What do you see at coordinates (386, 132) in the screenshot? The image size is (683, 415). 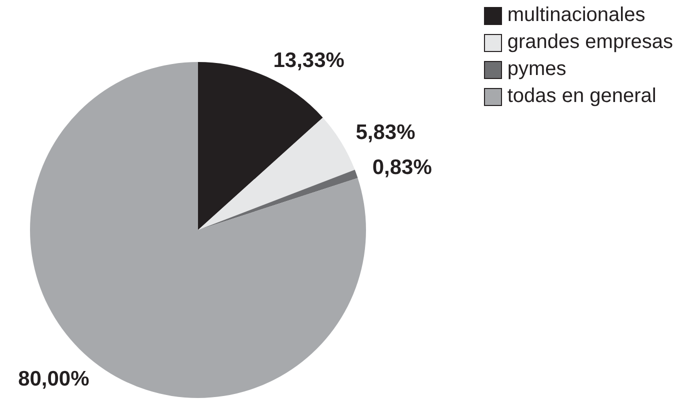 I see `data-label: 5,83%` at bounding box center [386, 132].